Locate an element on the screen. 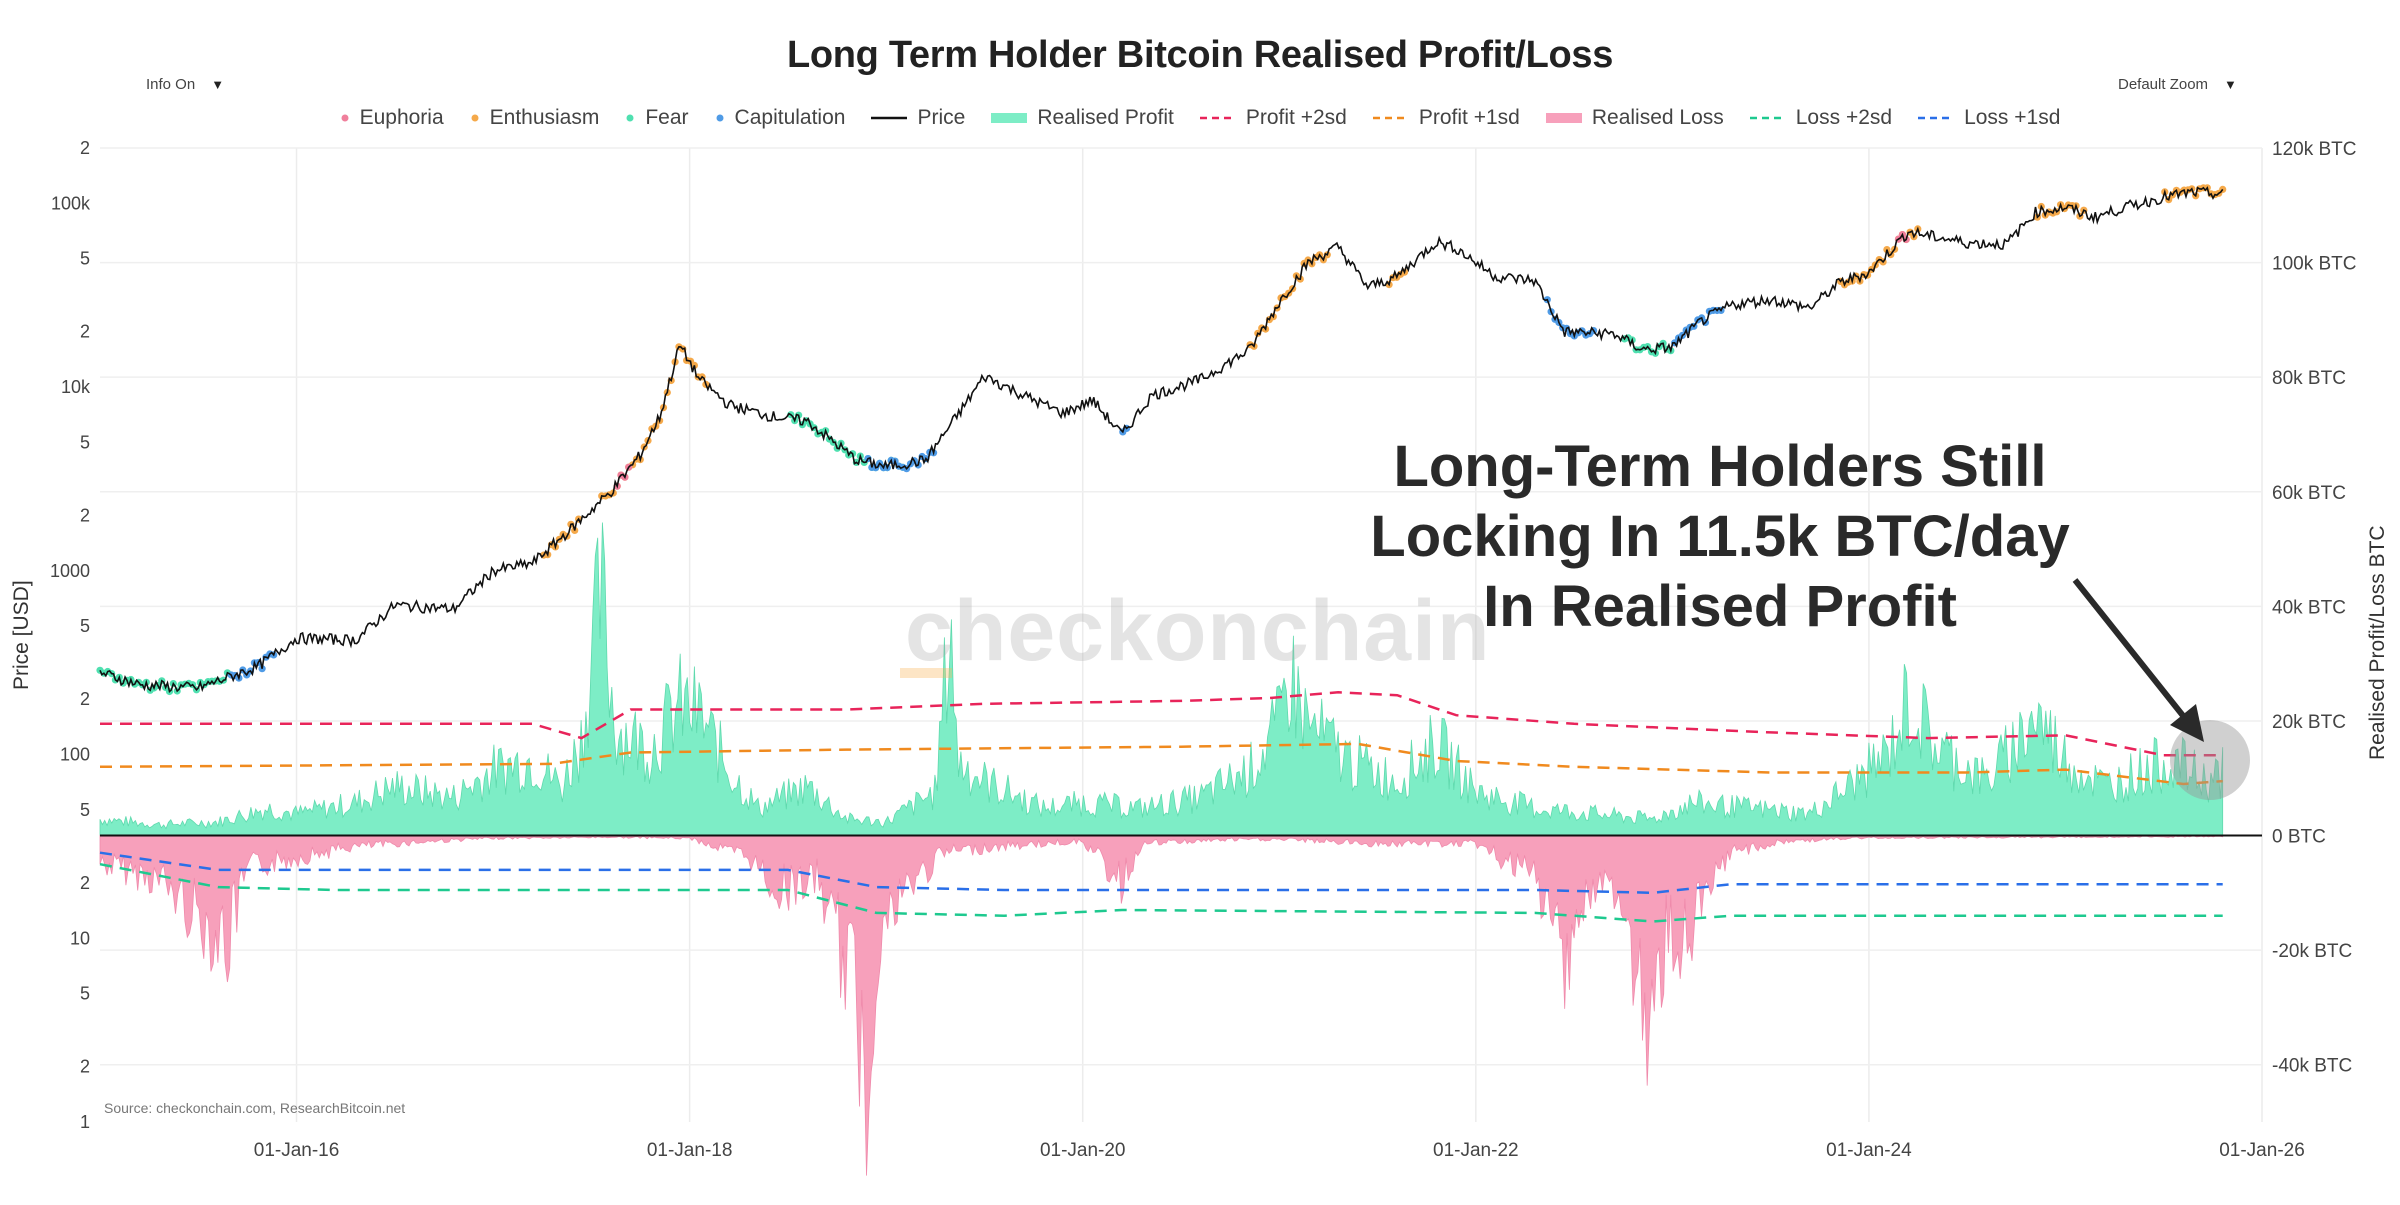 The image size is (2400, 1205). legend-label: Enthusiasm is located at coordinates (544, 117).